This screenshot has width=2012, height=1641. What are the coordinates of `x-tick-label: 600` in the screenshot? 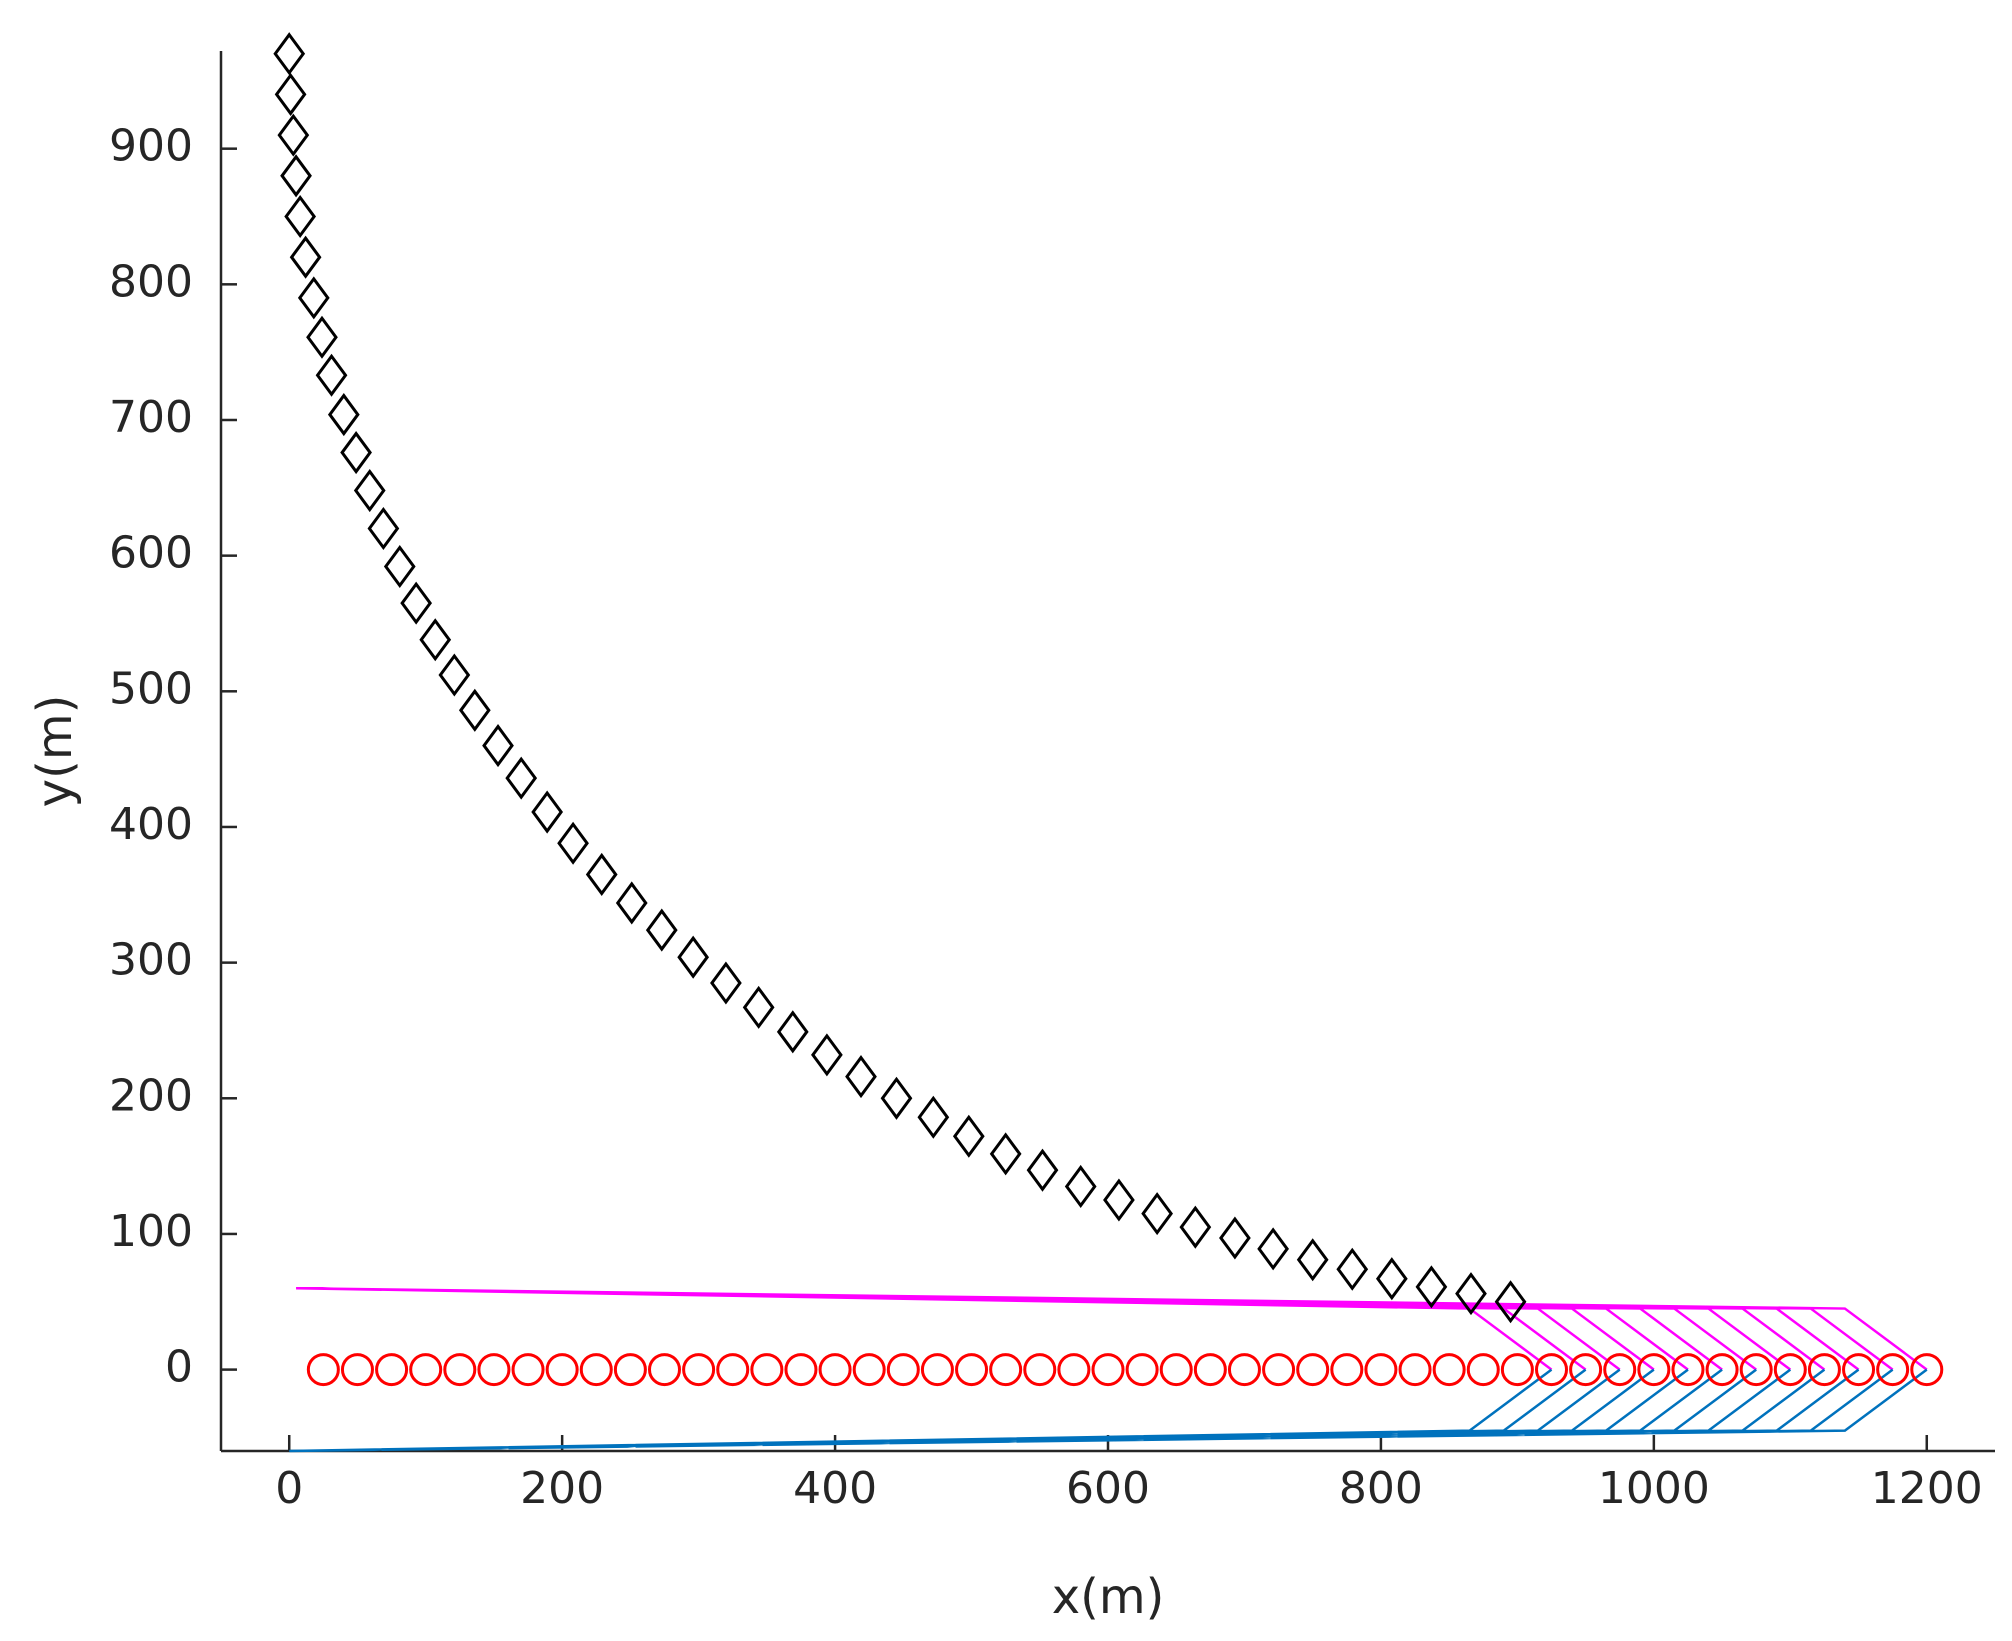 It's located at (1108, 1488).